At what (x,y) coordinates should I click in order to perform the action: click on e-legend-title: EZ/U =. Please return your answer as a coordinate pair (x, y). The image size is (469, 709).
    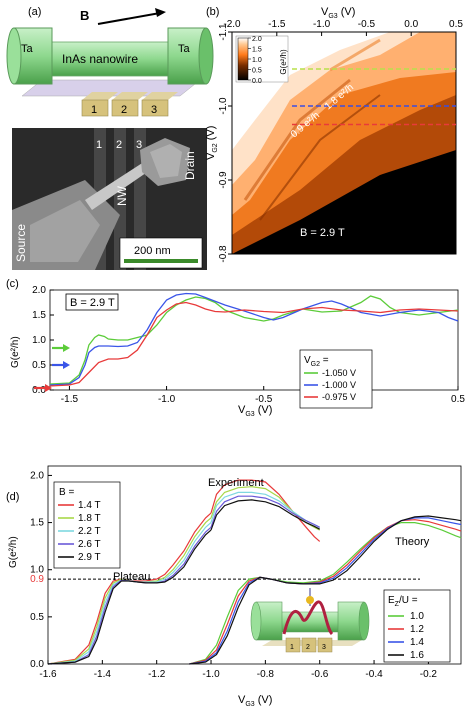
    Looking at the image, I should click on (403, 601).